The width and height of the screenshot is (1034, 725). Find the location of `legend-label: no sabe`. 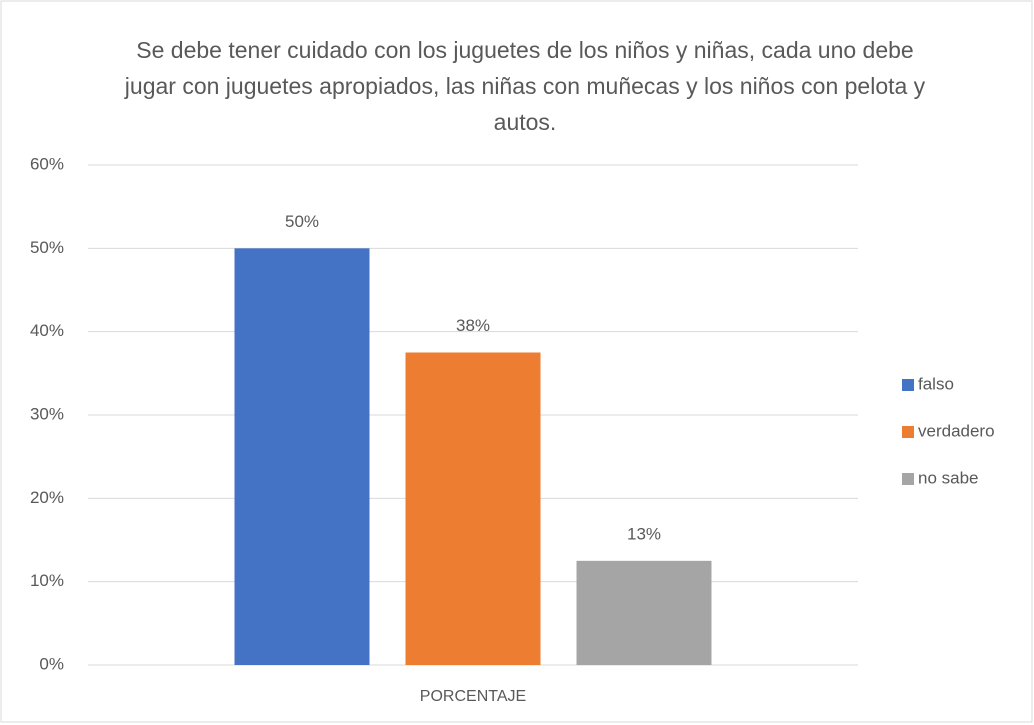

legend-label: no sabe is located at coordinates (948, 477).